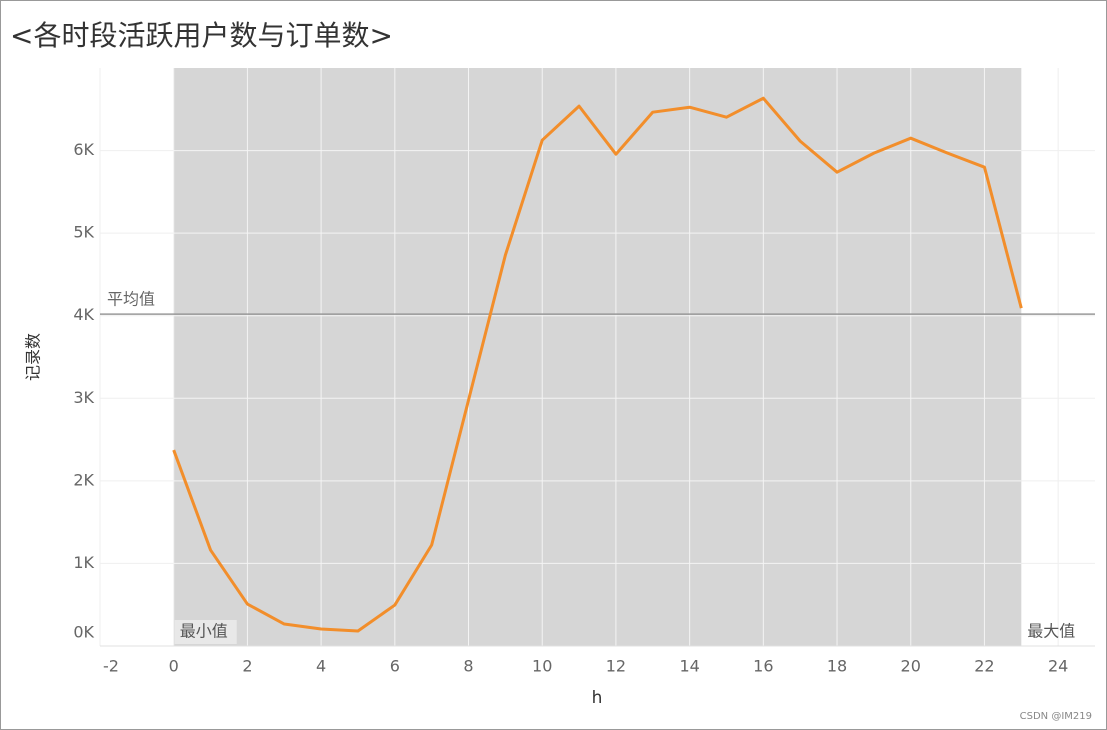 This screenshot has width=1107, height=730. Describe the element at coordinates (984, 666) in the screenshot. I see `x-tick-label: 22` at that location.